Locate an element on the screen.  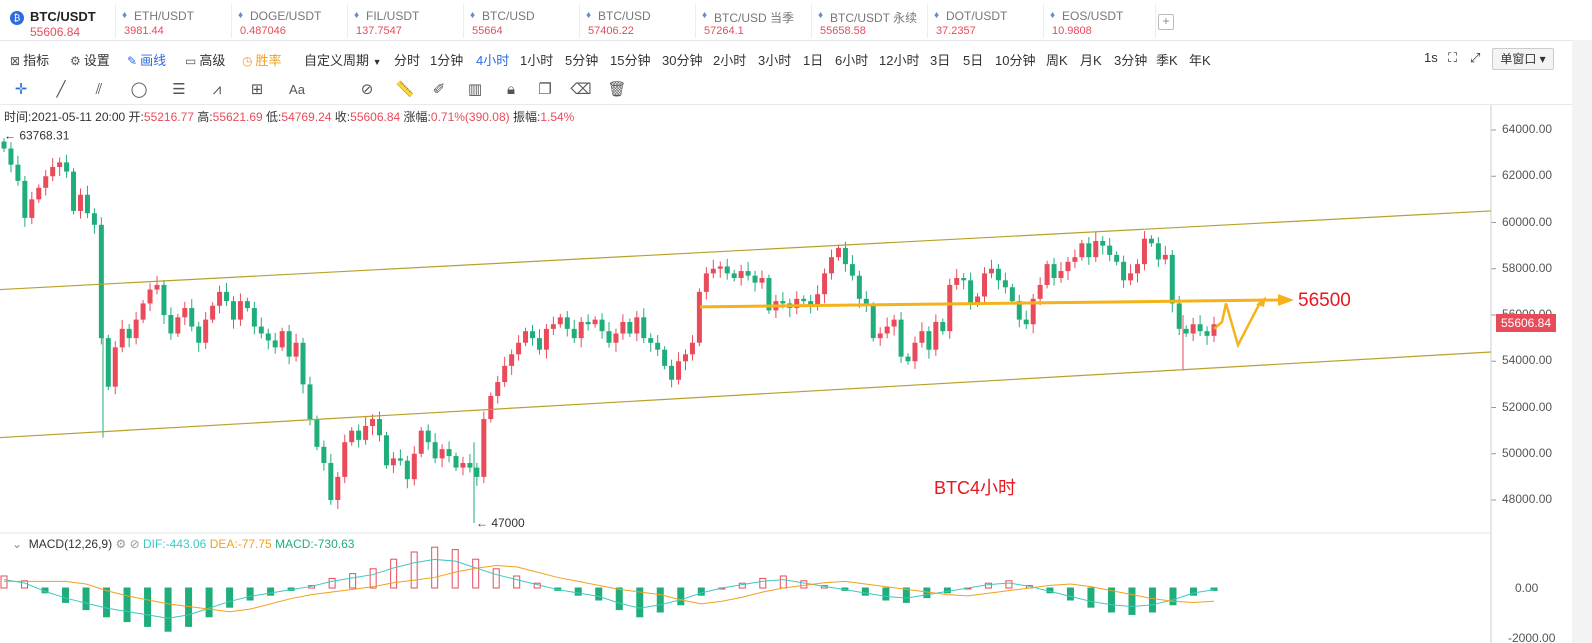
period-6: 30分钟 is located at coordinates (682, 60).